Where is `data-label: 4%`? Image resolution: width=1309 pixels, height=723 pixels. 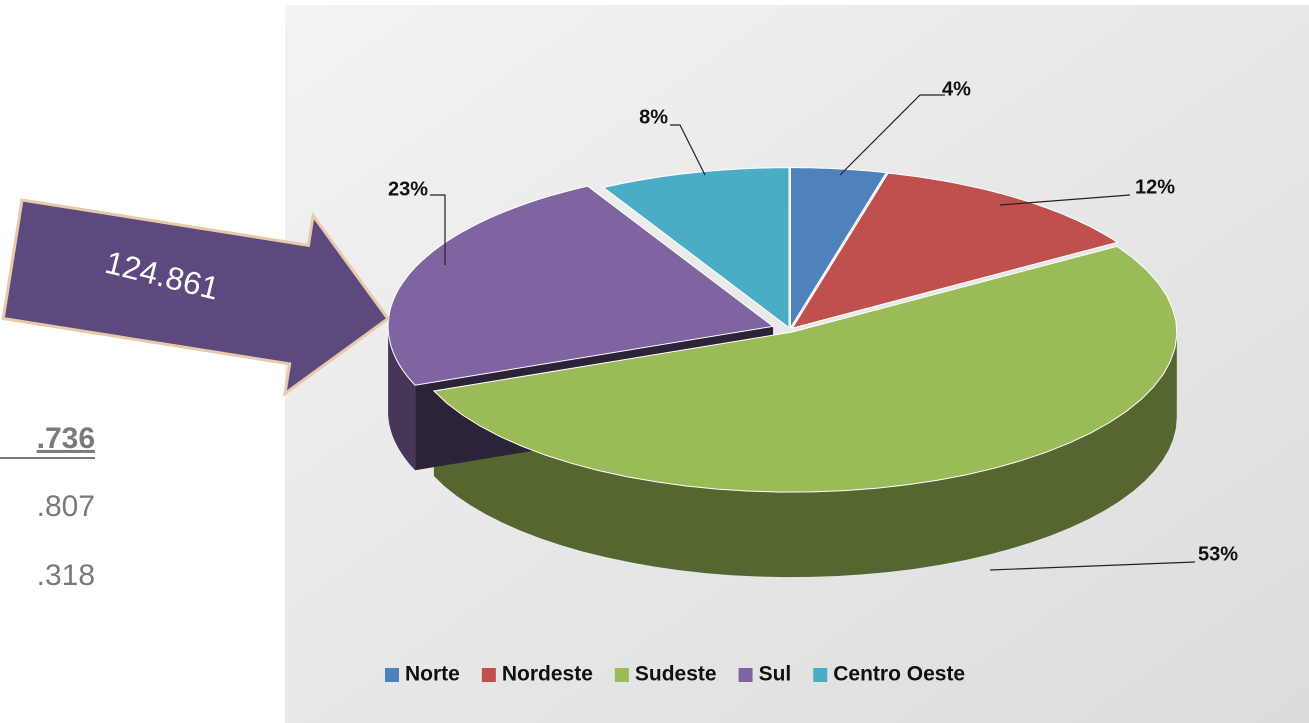 data-label: 4% is located at coordinates (956, 89).